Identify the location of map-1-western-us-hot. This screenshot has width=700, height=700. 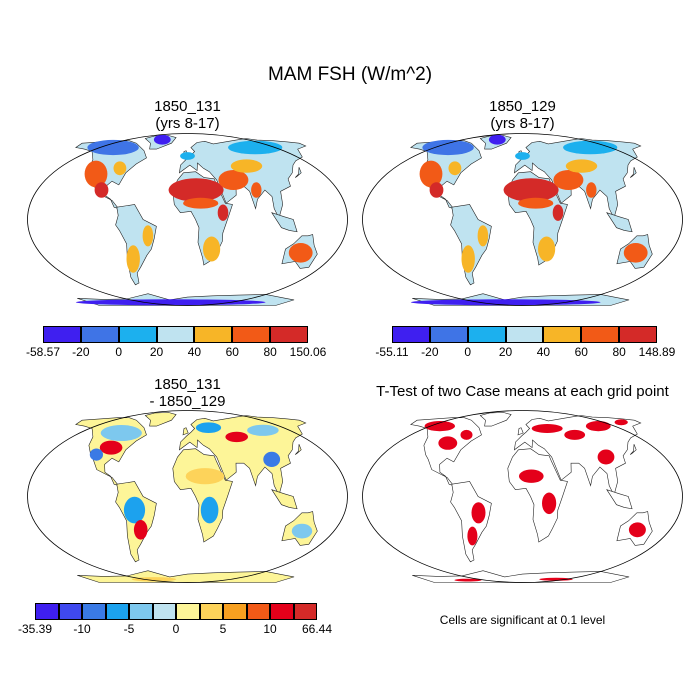
(96, 174).